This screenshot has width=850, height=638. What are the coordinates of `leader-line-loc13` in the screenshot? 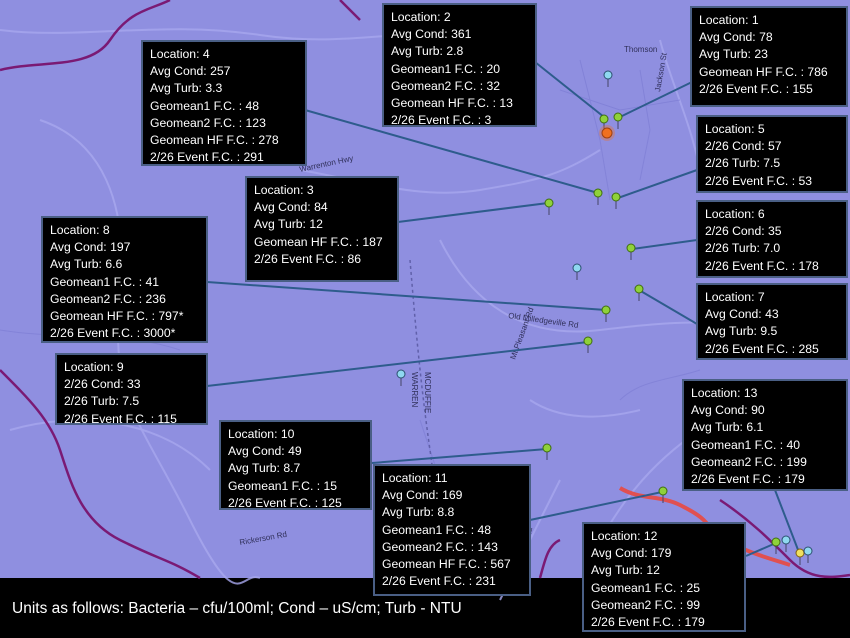 It's located at (787, 522).